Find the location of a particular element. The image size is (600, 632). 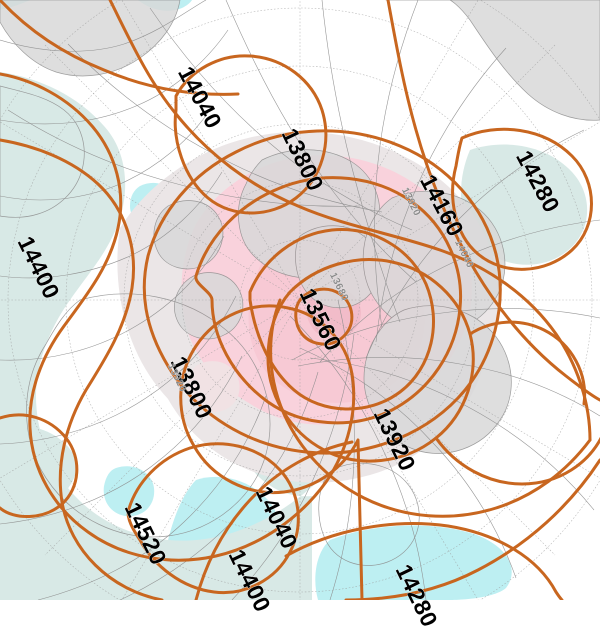

contour-13560-inner is located at coordinates (341, 319).